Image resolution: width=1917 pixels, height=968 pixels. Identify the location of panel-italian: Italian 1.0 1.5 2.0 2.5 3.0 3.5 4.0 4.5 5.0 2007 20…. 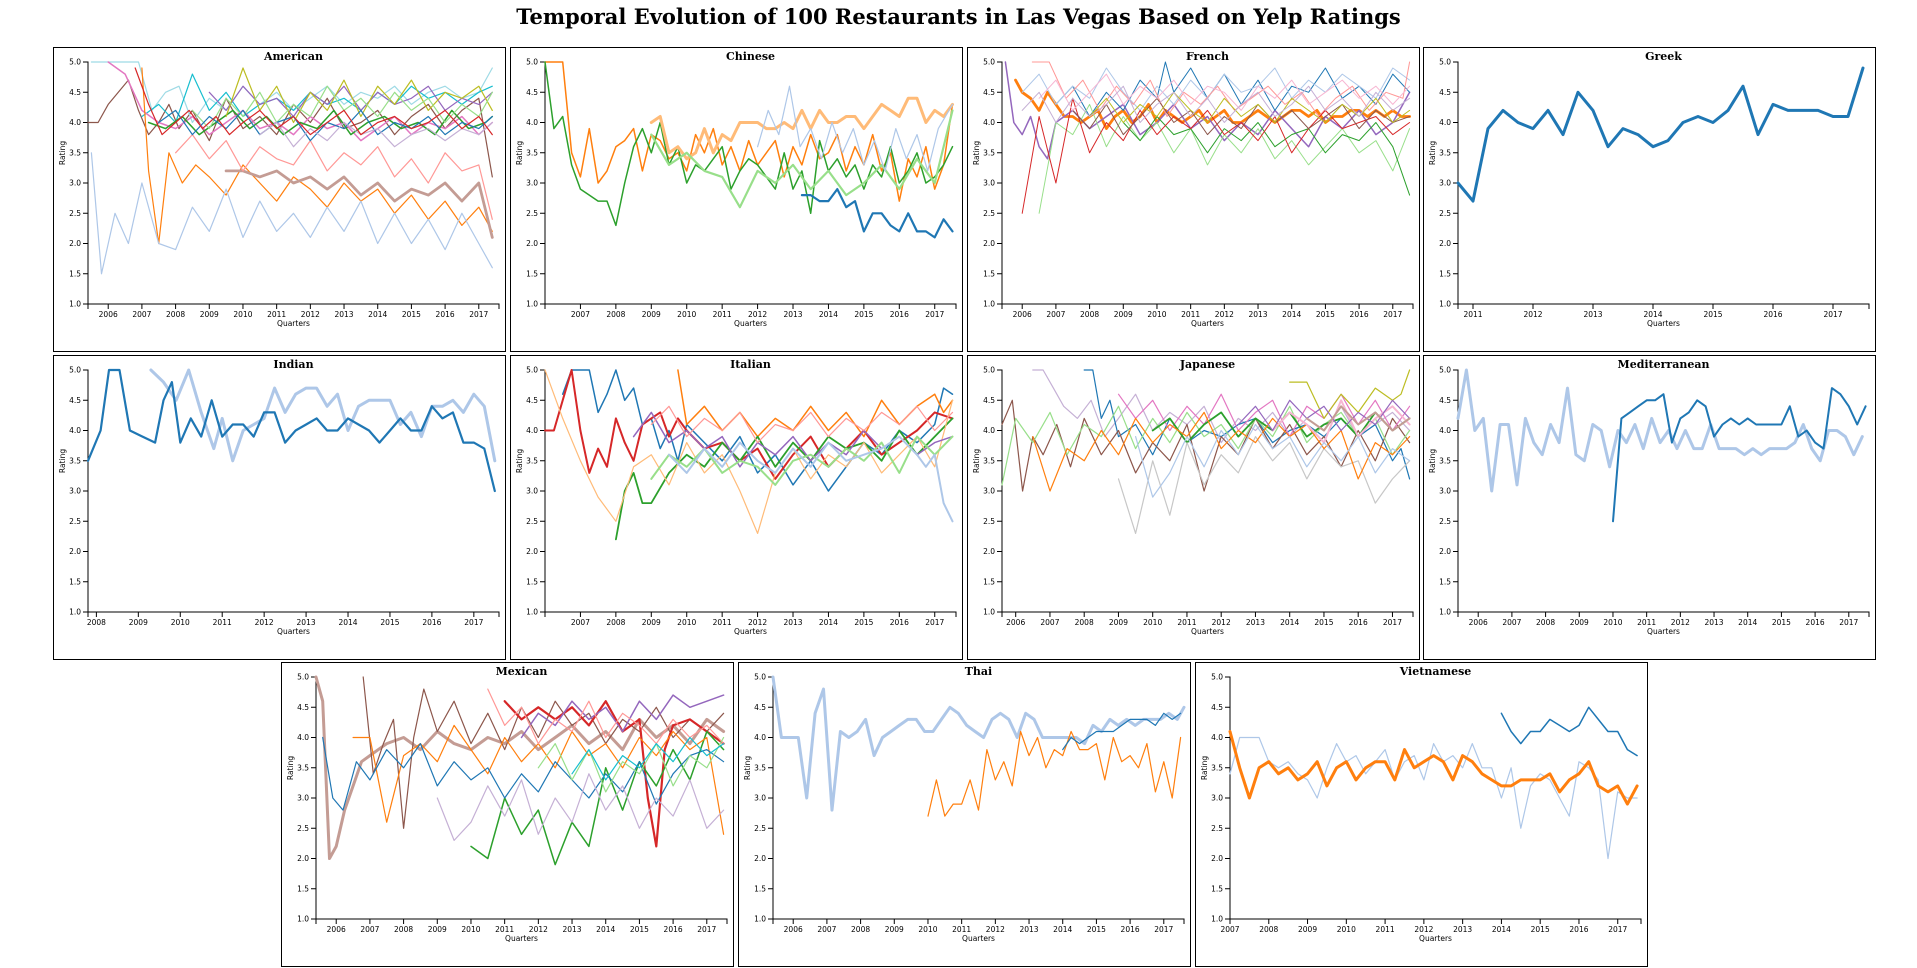
(736, 507).